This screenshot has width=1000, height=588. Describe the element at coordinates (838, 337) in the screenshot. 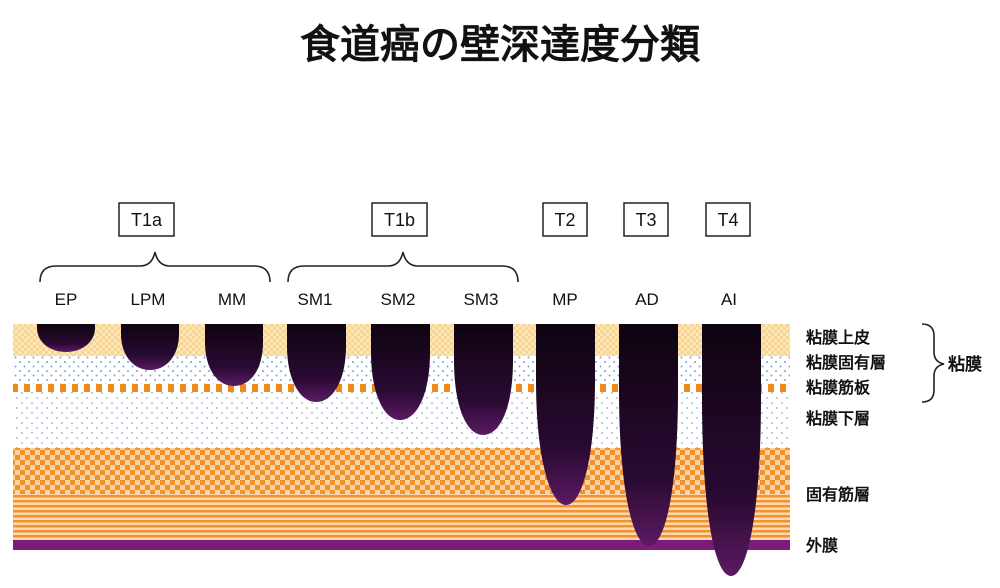

I see `layer-label-epithelium: 粘膜上皮` at that location.